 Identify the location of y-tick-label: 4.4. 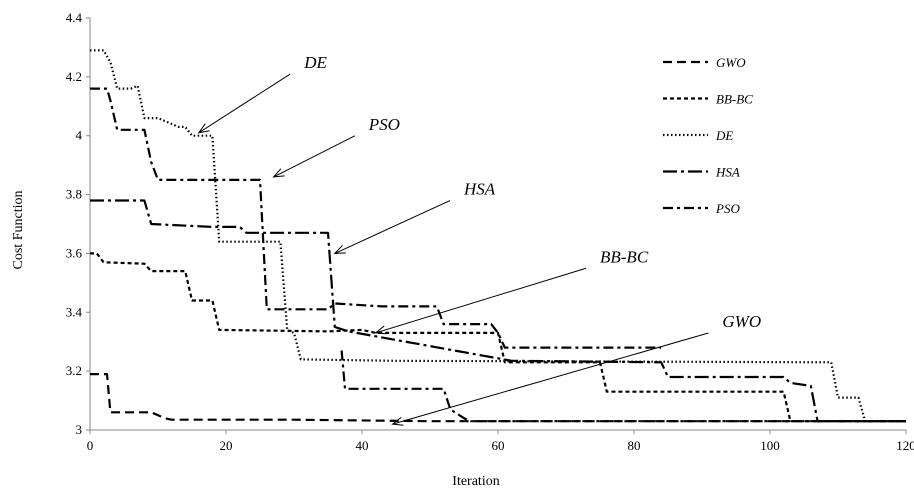
(74, 17).